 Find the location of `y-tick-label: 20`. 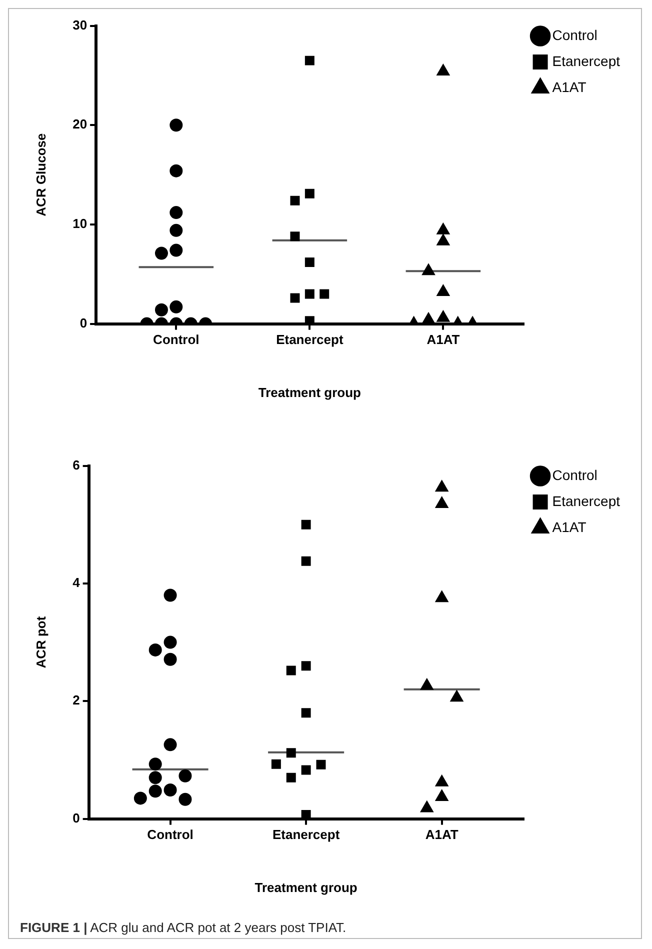

y-tick-label: 20 is located at coordinates (80, 124).